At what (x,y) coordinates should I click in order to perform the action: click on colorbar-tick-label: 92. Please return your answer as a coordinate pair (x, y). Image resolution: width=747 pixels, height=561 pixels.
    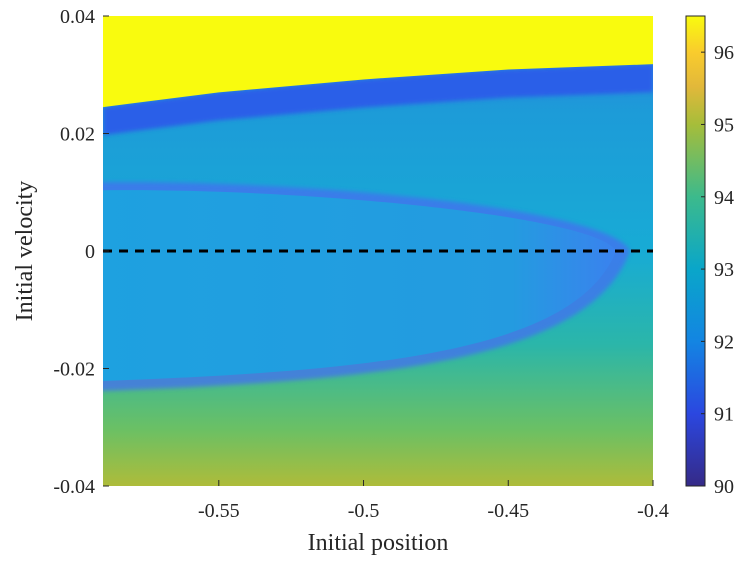
    Looking at the image, I should click on (724, 342).